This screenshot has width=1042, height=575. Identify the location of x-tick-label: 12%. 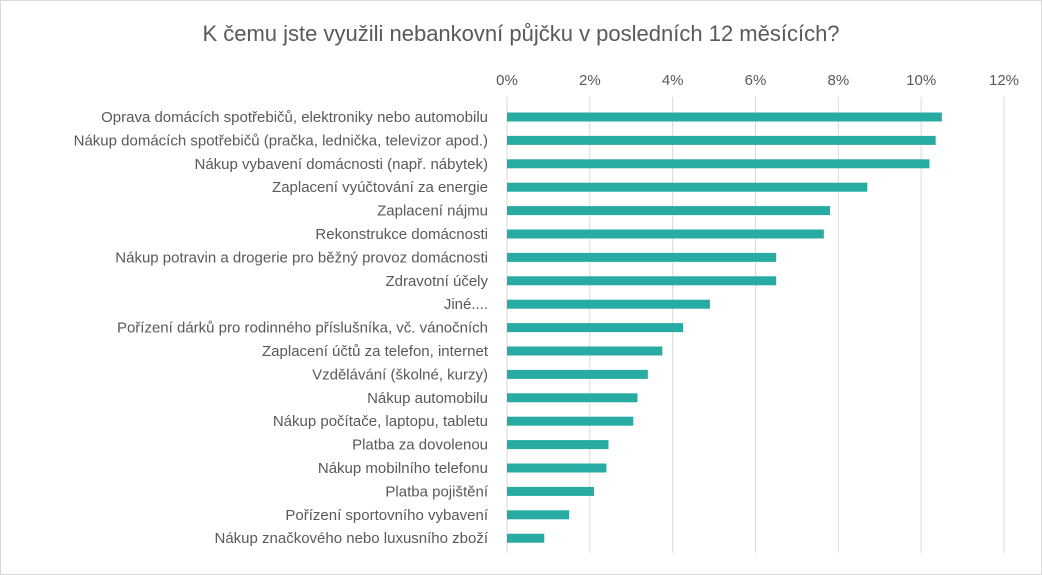
(1004, 80).